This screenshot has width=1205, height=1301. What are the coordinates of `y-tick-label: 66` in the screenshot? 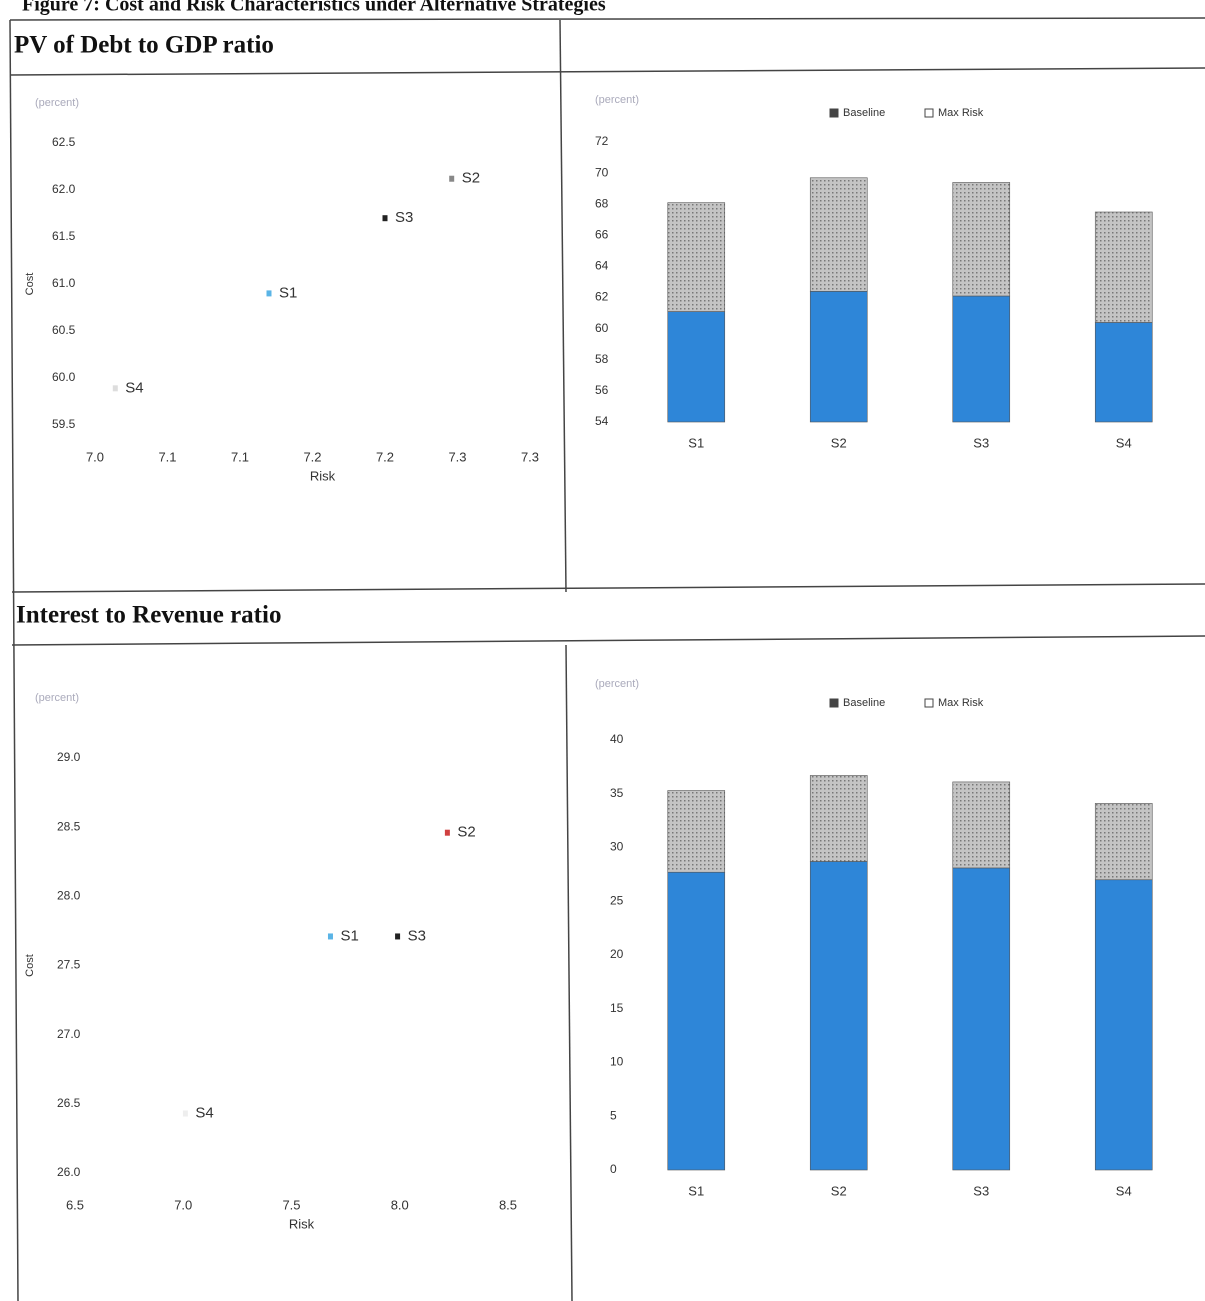 It's located at (602, 235).